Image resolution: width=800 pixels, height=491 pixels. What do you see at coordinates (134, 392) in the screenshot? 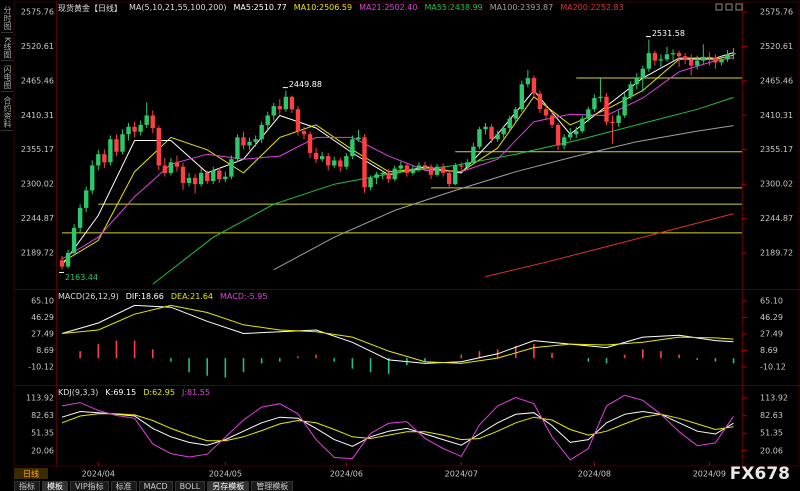
I see `legend: KDJ(9,3,3) K:69.15 D:62.95 J:81.55` at bounding box center [134, 392].